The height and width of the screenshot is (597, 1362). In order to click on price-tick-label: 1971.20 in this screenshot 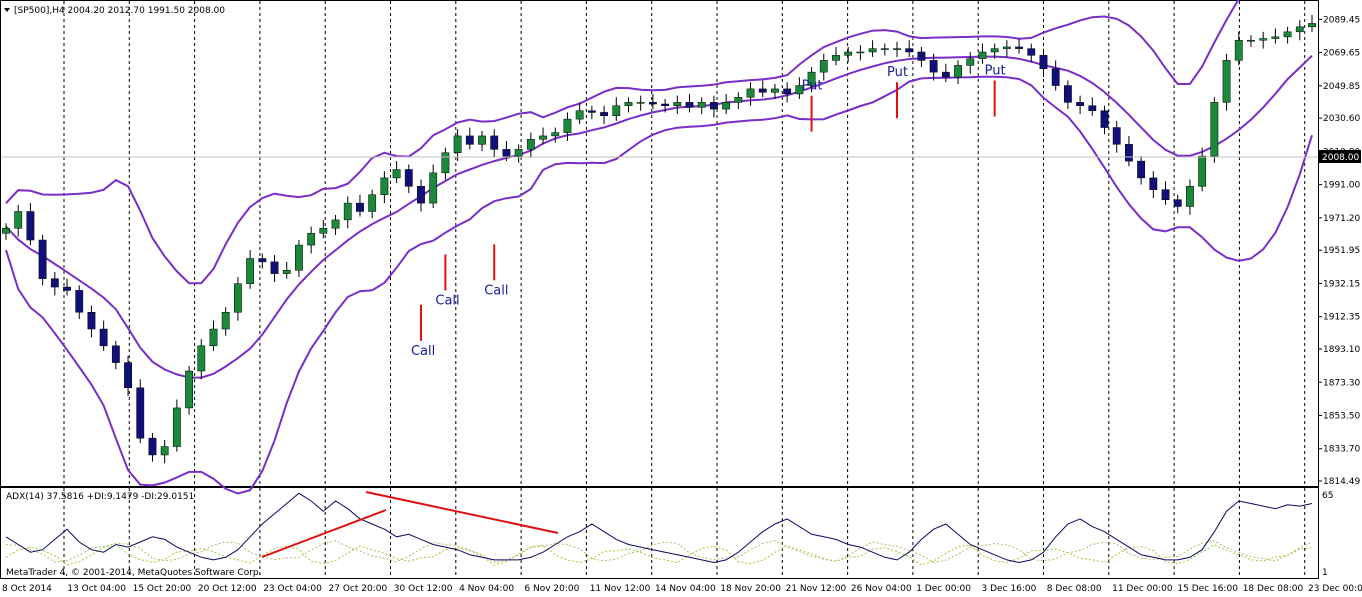, I will do `click(1341, 219)`.